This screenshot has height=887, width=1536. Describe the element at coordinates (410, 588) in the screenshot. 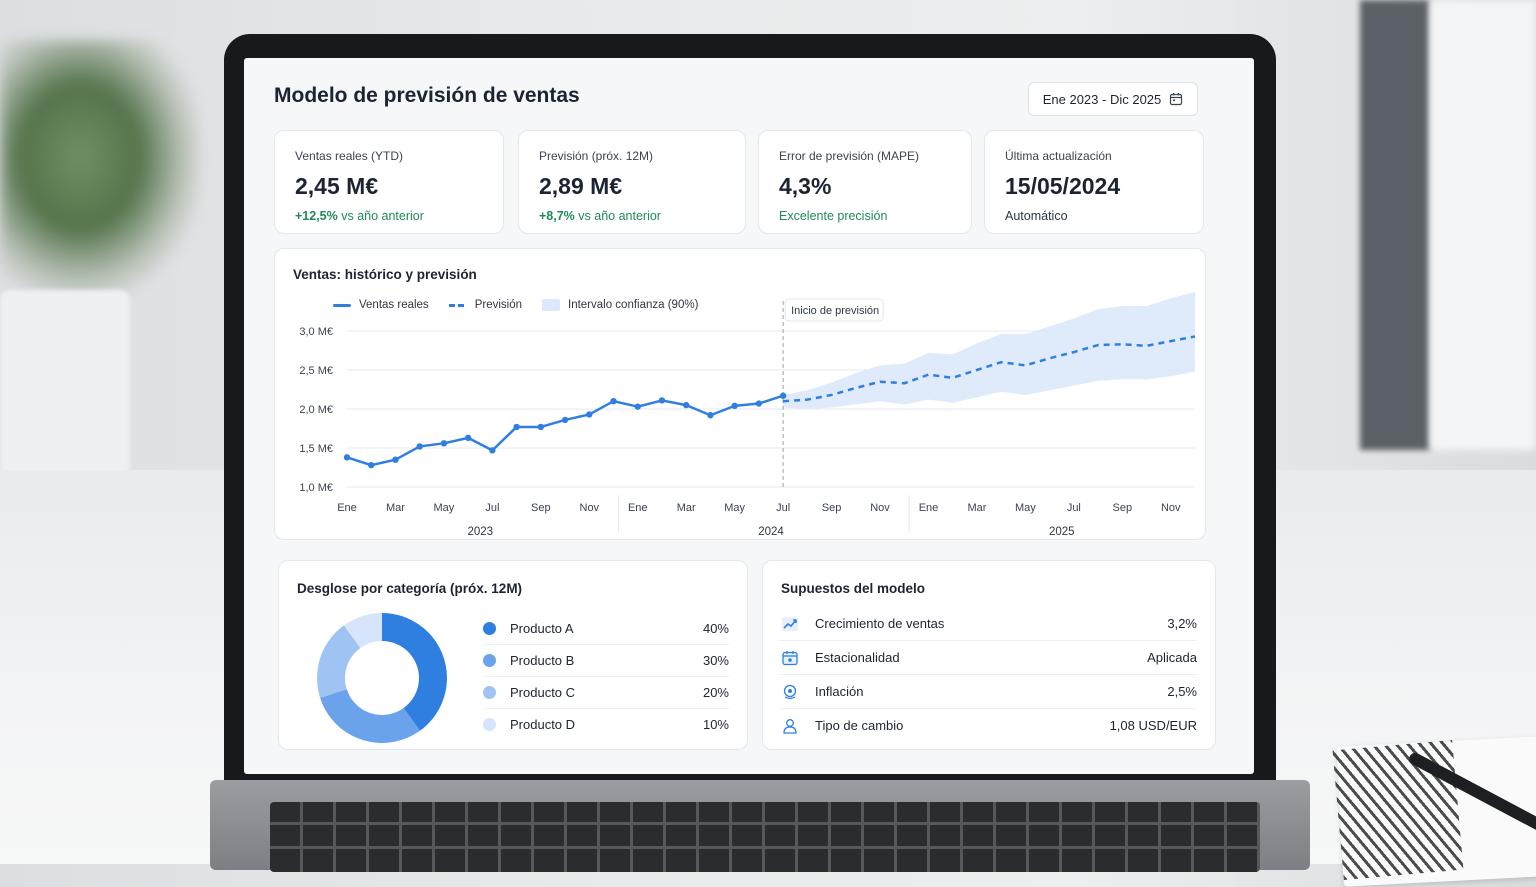

I see `category-title: Desglose por categoría (próx. 12M)` at that location.